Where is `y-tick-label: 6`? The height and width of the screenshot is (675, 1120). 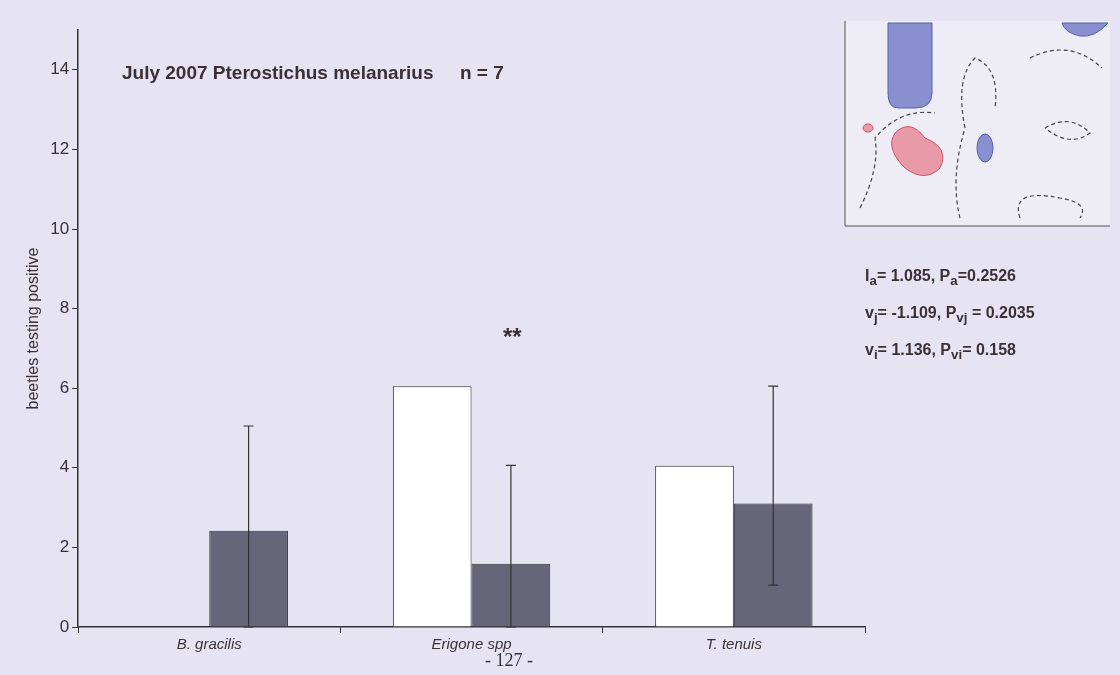 y-tick-label: 6 is located at coordinates (64, 387).